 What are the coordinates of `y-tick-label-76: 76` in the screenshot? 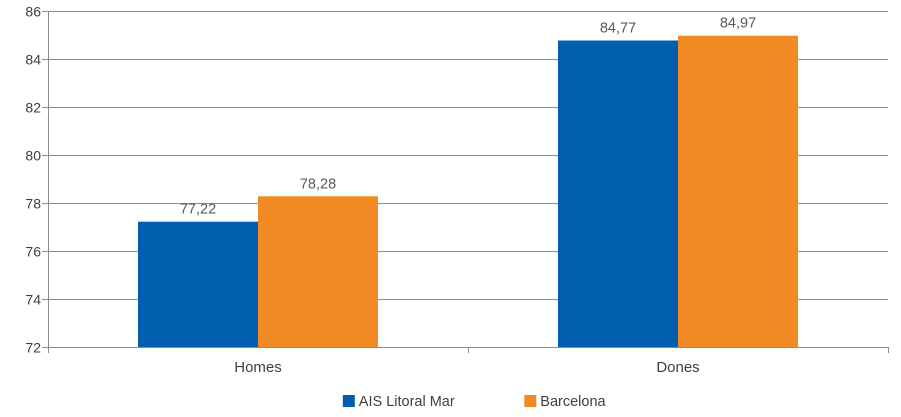 It's located at (33, 252).